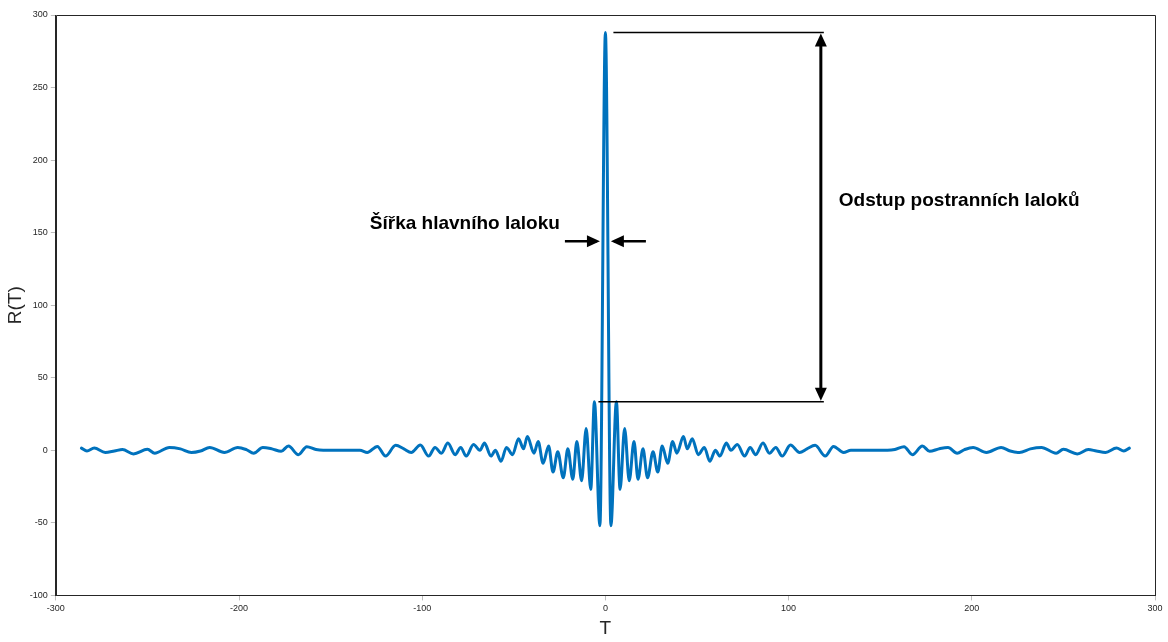 This screenshot has width=1168, height=642. I want to click on y-tick-label: 0, so click(45, 449).